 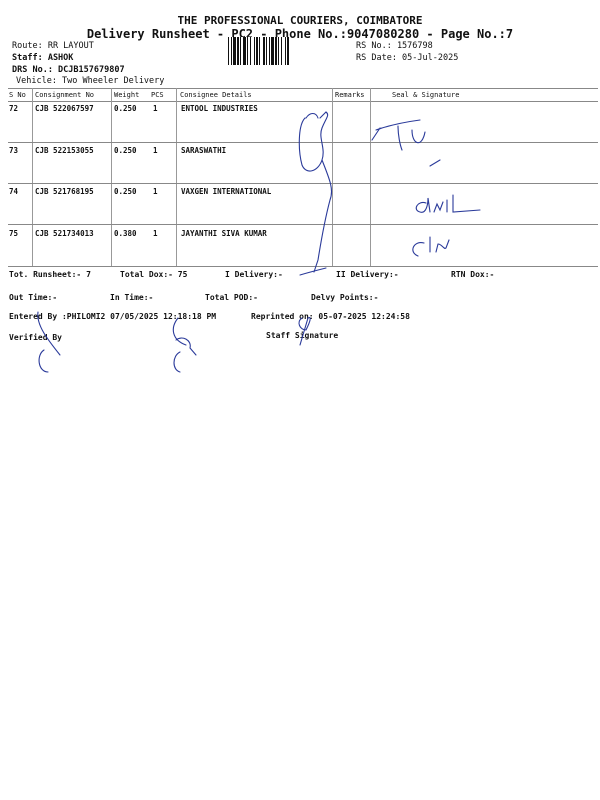 What do you see at coordinates (14, 191) in the screenshot?
I see `sno: 74` at bounding box center [14, 191].